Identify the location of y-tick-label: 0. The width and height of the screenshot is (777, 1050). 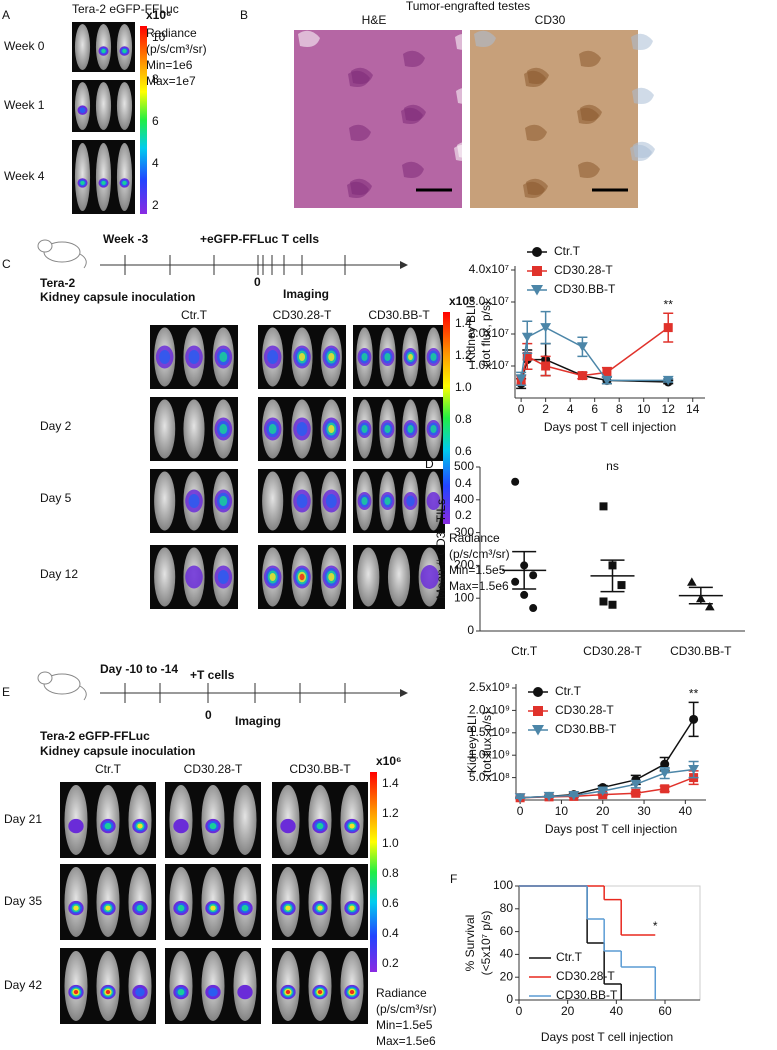
(470, 630).